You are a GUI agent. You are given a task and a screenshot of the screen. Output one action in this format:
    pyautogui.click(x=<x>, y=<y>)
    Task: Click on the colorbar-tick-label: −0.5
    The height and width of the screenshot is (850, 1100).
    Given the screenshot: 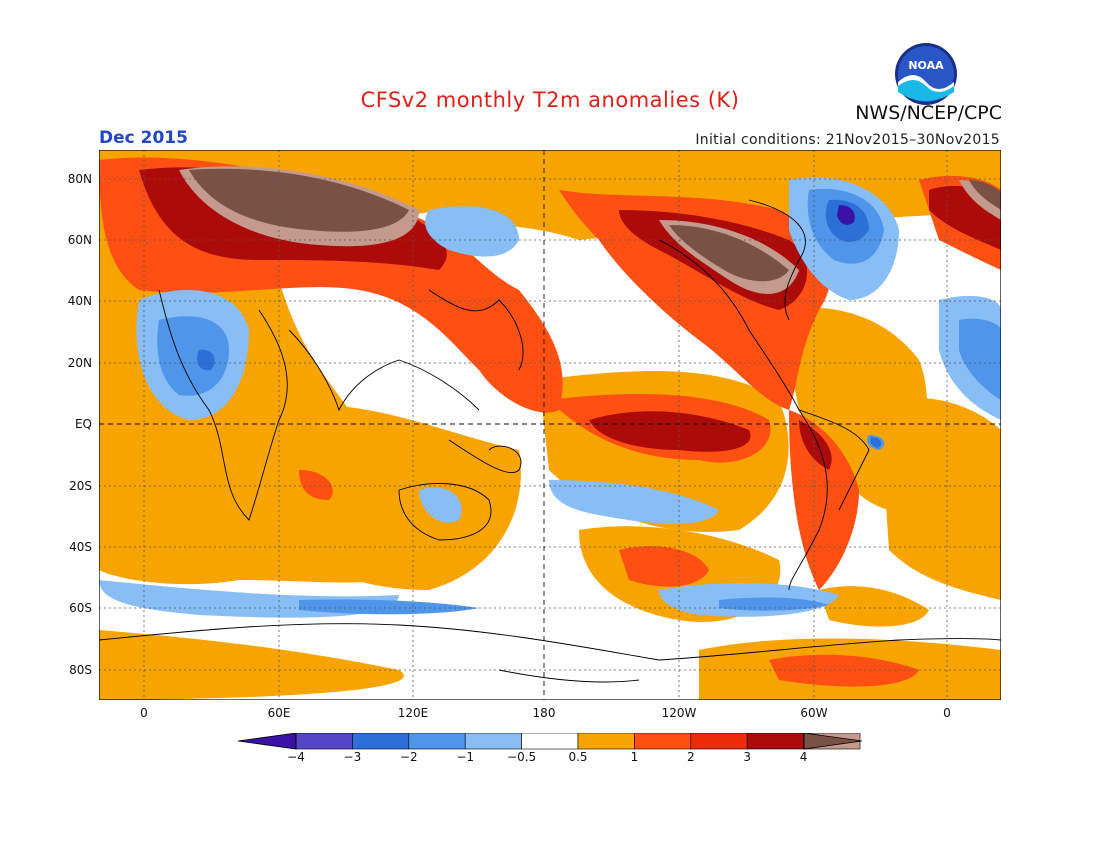 What is the action you would take?
    pyautogui.click(x=522, y=757)
    